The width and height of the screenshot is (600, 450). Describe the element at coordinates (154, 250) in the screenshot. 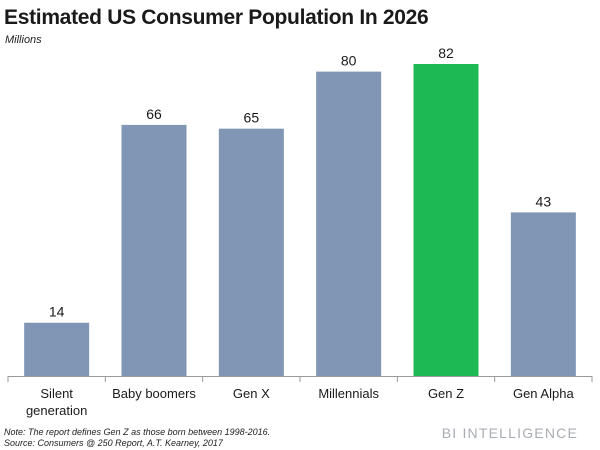

I see `bar-baby-boomers` at that location.